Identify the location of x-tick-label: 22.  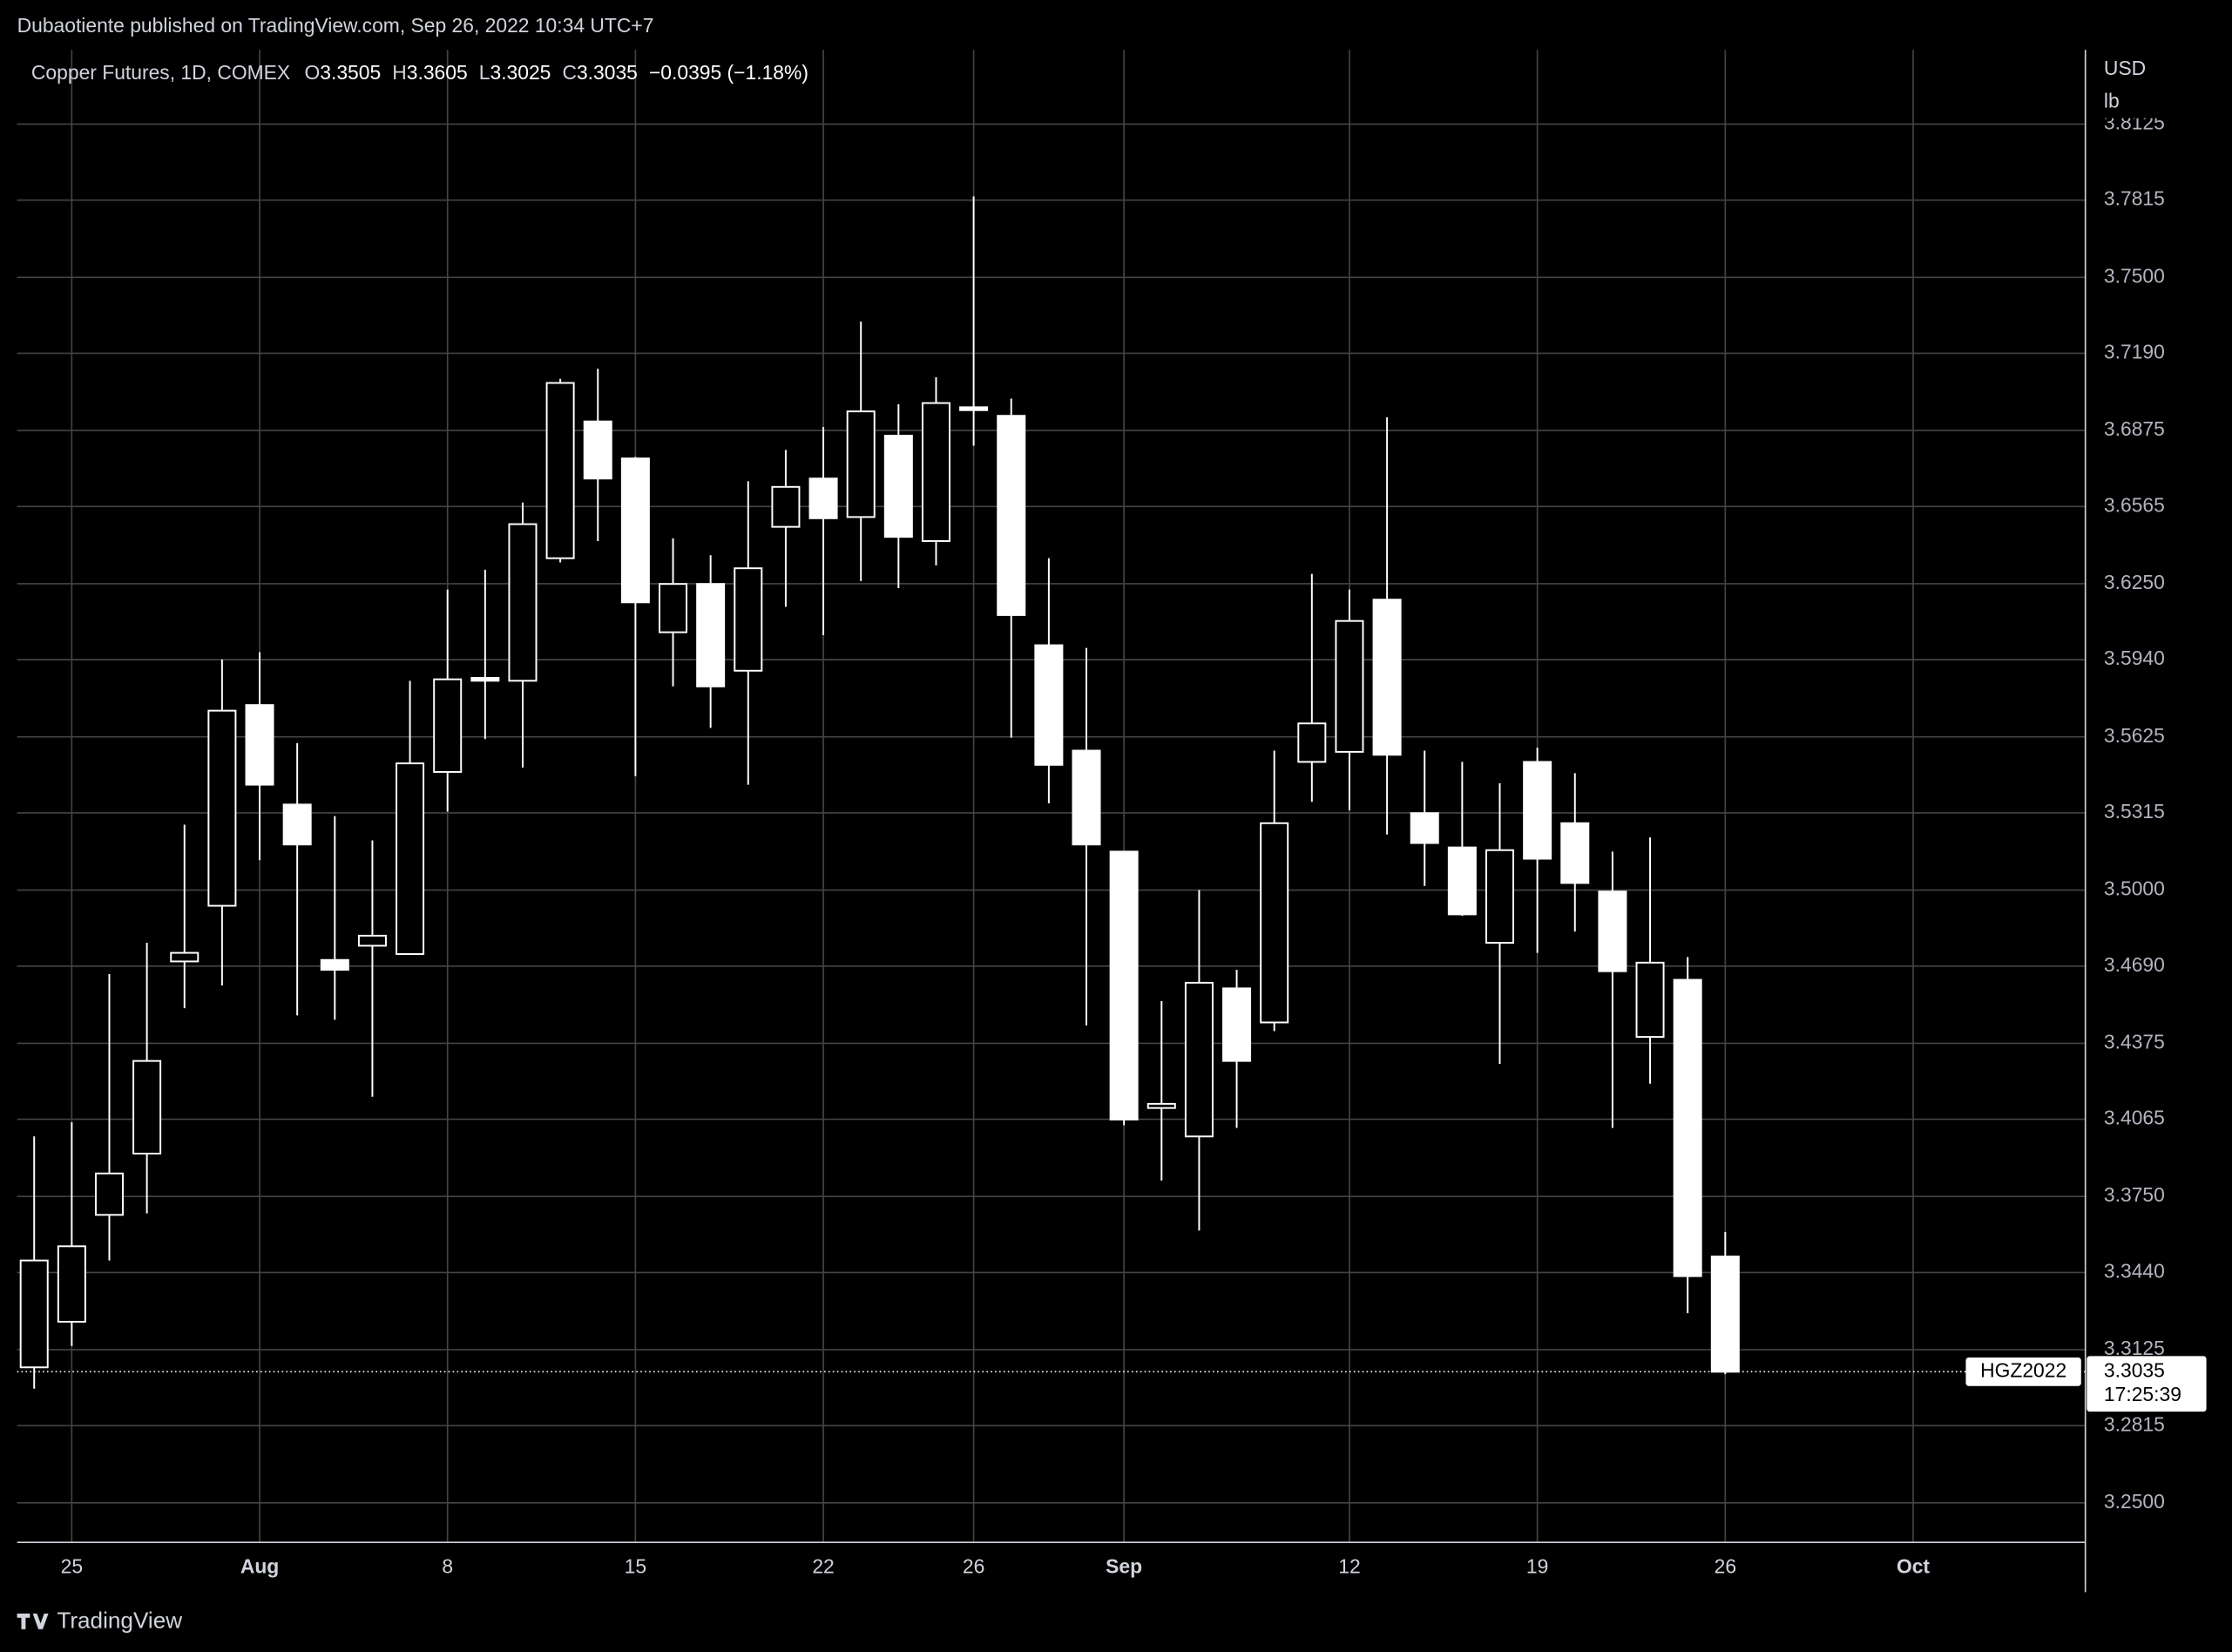
(823, 1566).